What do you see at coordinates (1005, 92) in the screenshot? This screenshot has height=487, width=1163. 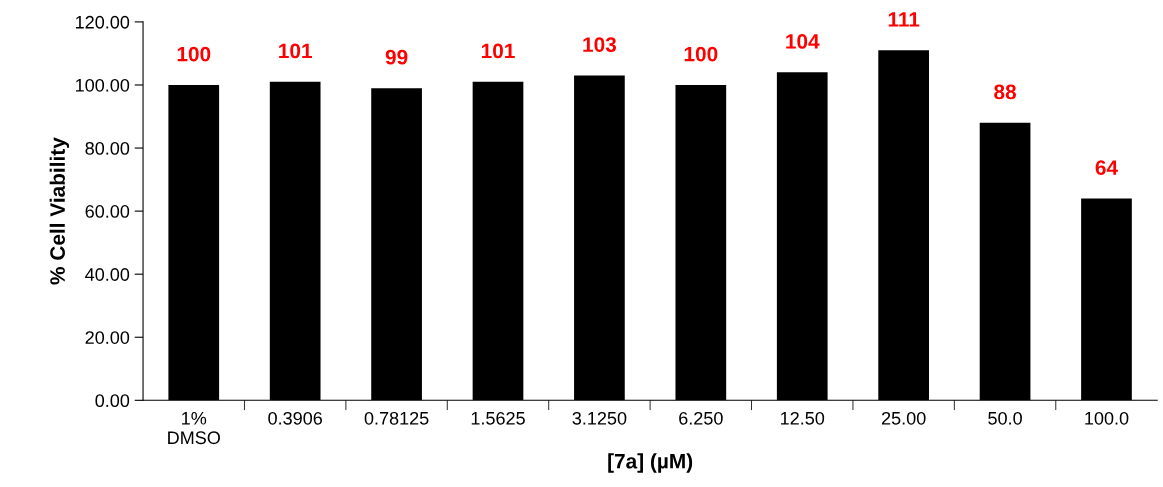 I see `data-label: 88` at bounding box center [1005, 92].